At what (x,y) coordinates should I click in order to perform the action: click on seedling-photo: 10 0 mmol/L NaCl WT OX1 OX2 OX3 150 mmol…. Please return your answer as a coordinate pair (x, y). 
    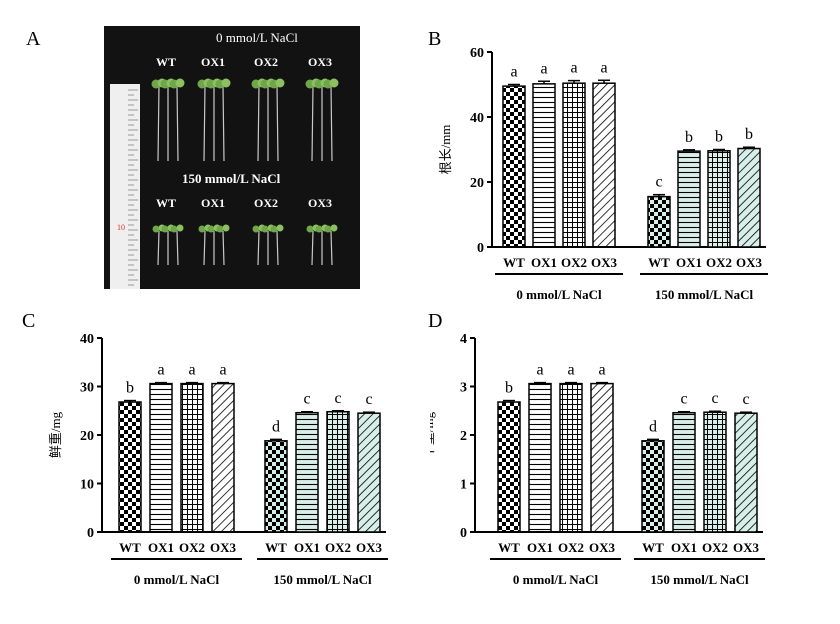
    Looking at the image, I should click on (232, 157).